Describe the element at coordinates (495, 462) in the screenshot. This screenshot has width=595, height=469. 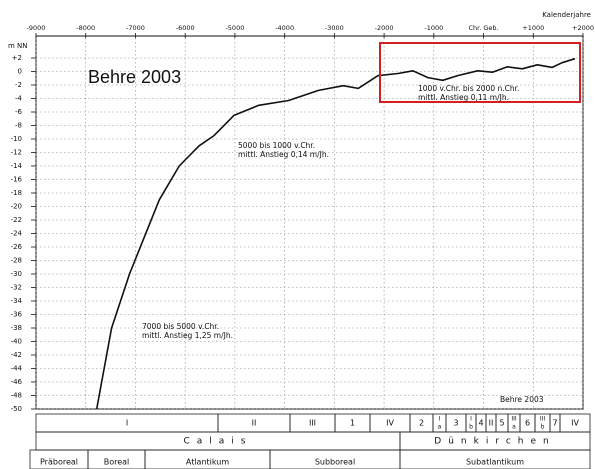
I see `period-label: Subatlantikum` at that location.